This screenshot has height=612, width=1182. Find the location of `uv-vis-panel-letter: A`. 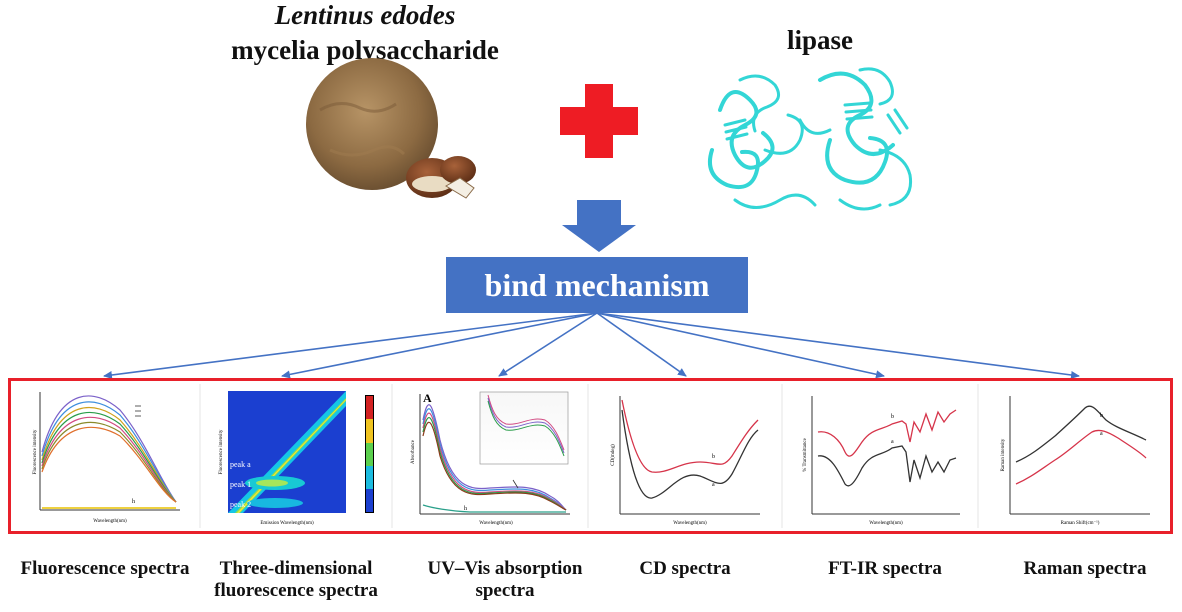

uv-vis-panel-letter: A is located at coordinates (427, 398).